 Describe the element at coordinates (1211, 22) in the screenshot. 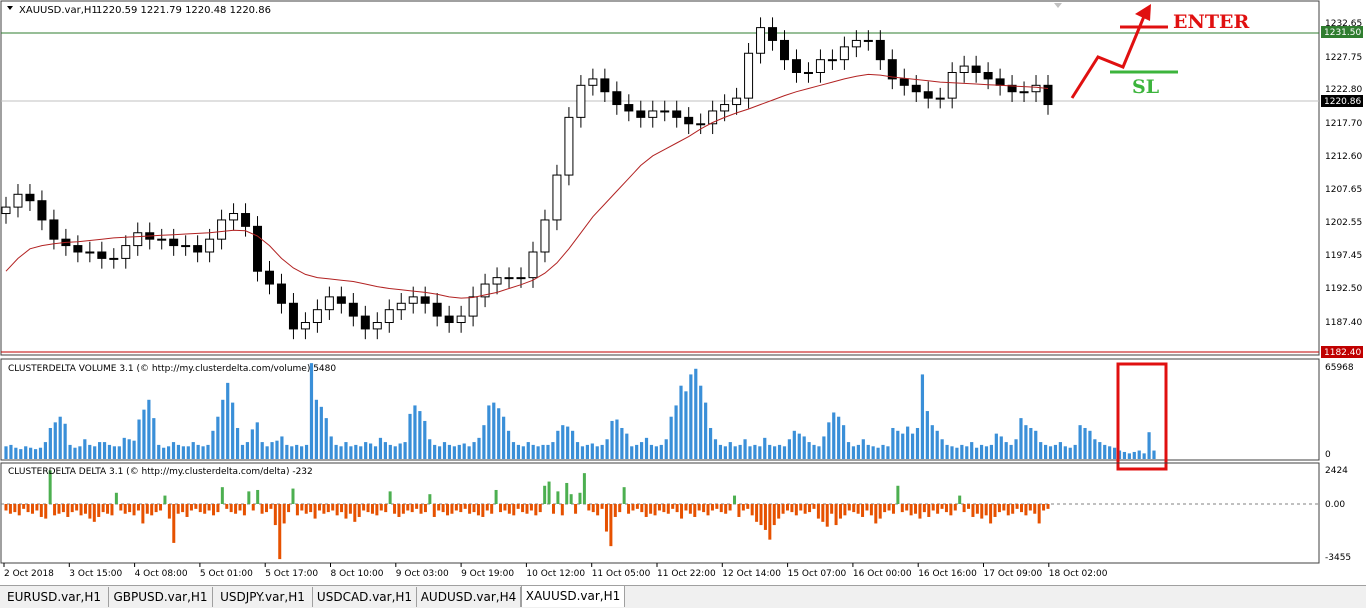

I see `enter-label: ENTER` at that location.